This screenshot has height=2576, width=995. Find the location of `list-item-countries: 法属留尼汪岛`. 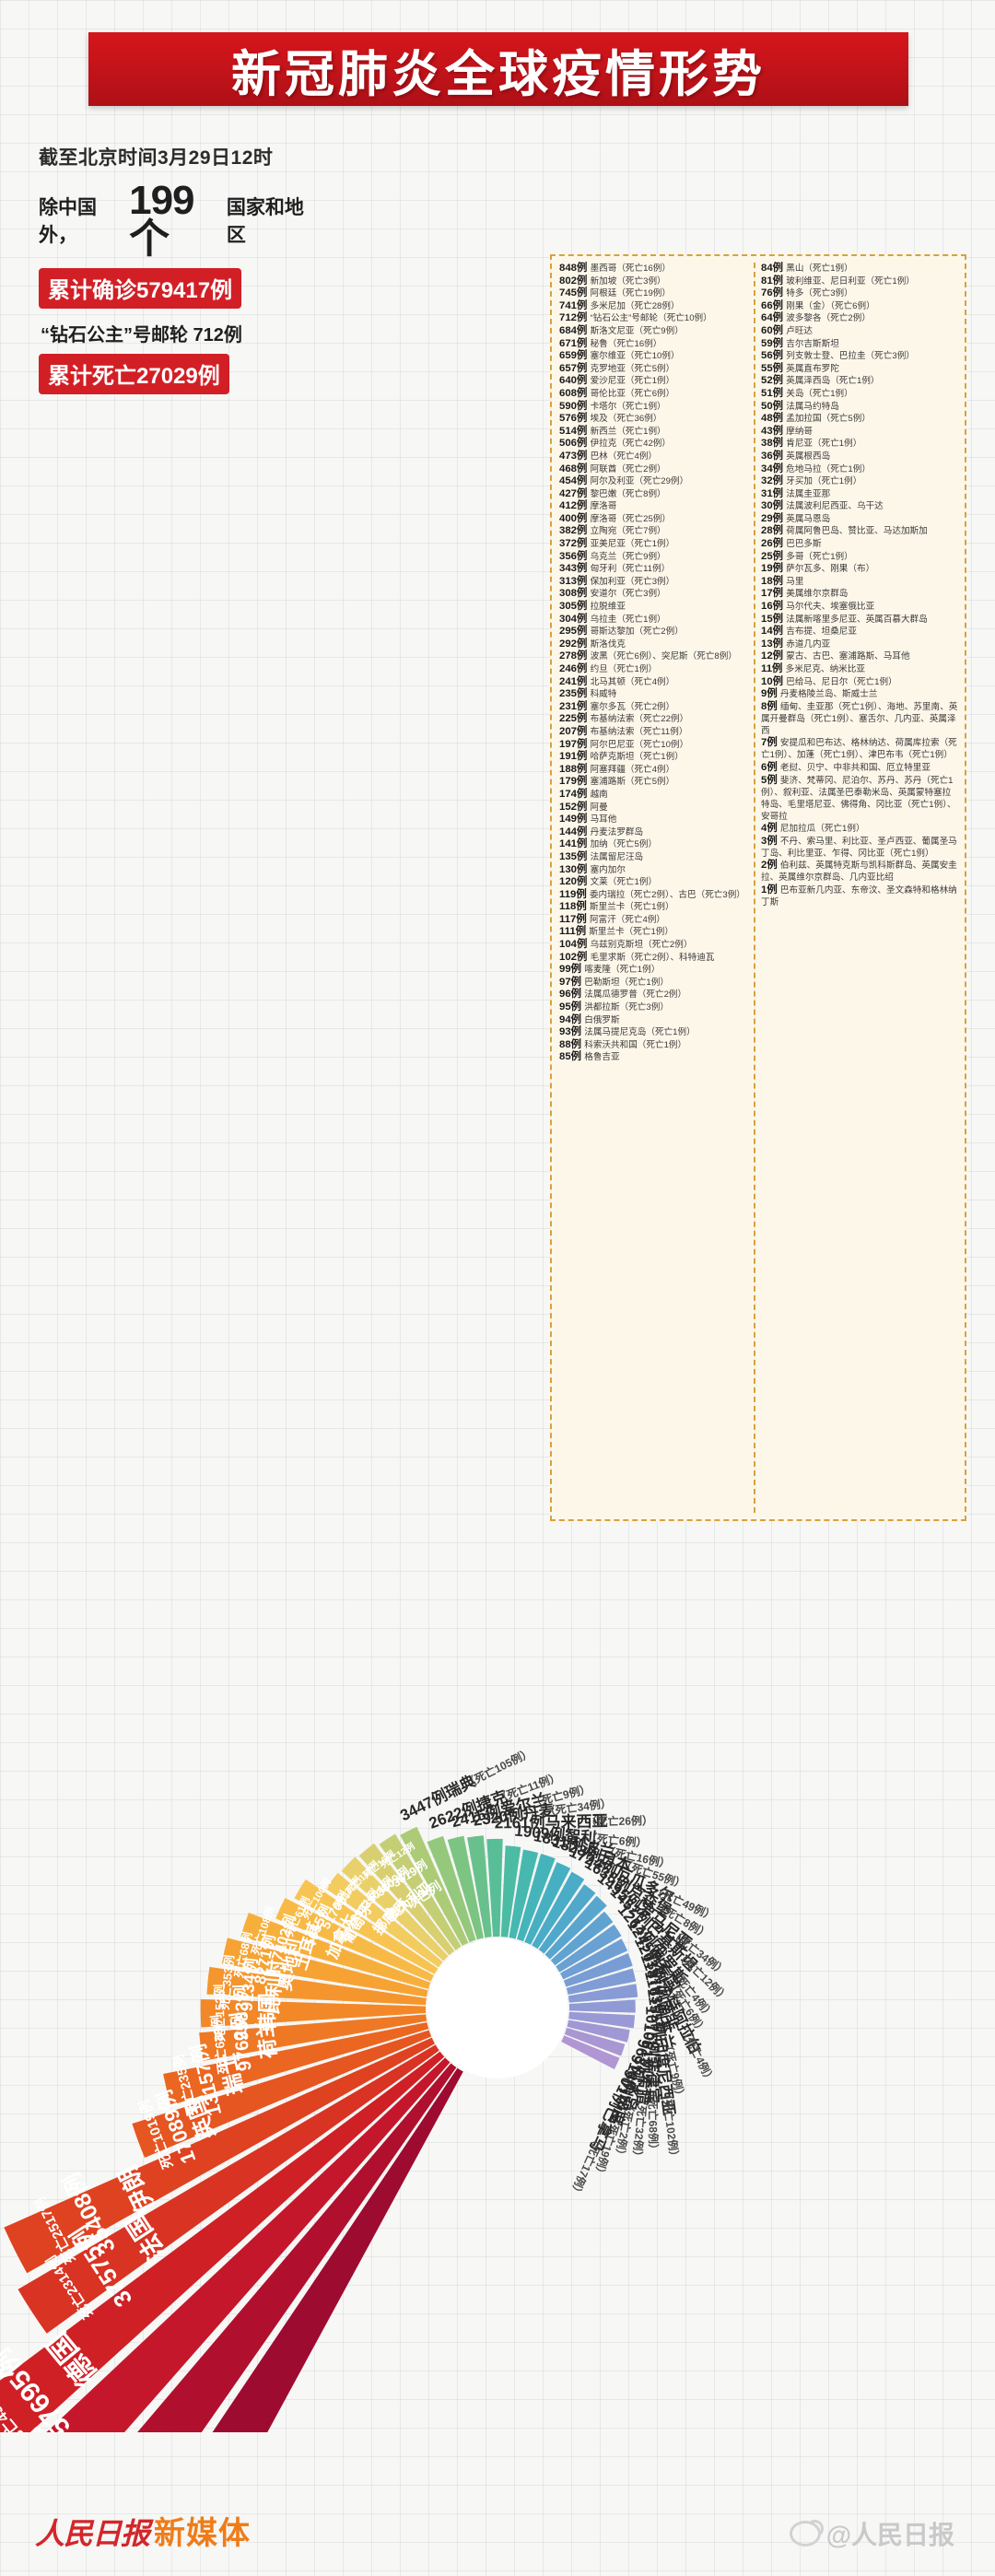

list-item-countries: 法属留尼汪岛 is located at coordinates (617, 856).